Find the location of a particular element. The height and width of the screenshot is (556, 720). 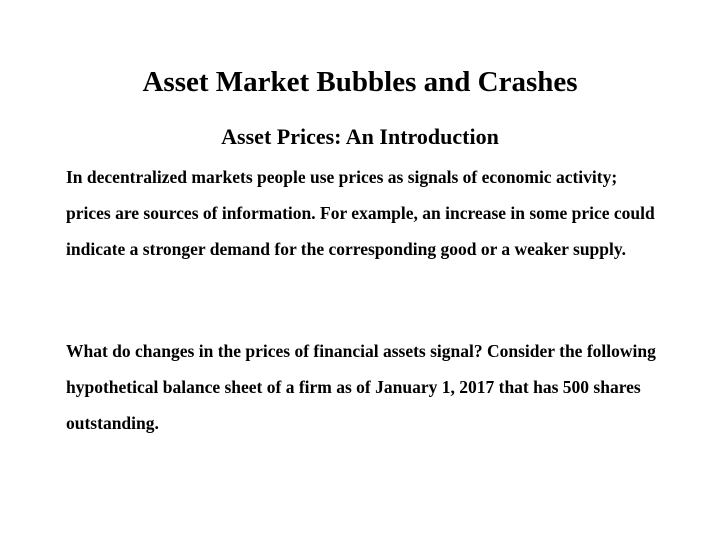

page-title: Asset Market Bubbles and Crashes is located at coordinates (360, 82).